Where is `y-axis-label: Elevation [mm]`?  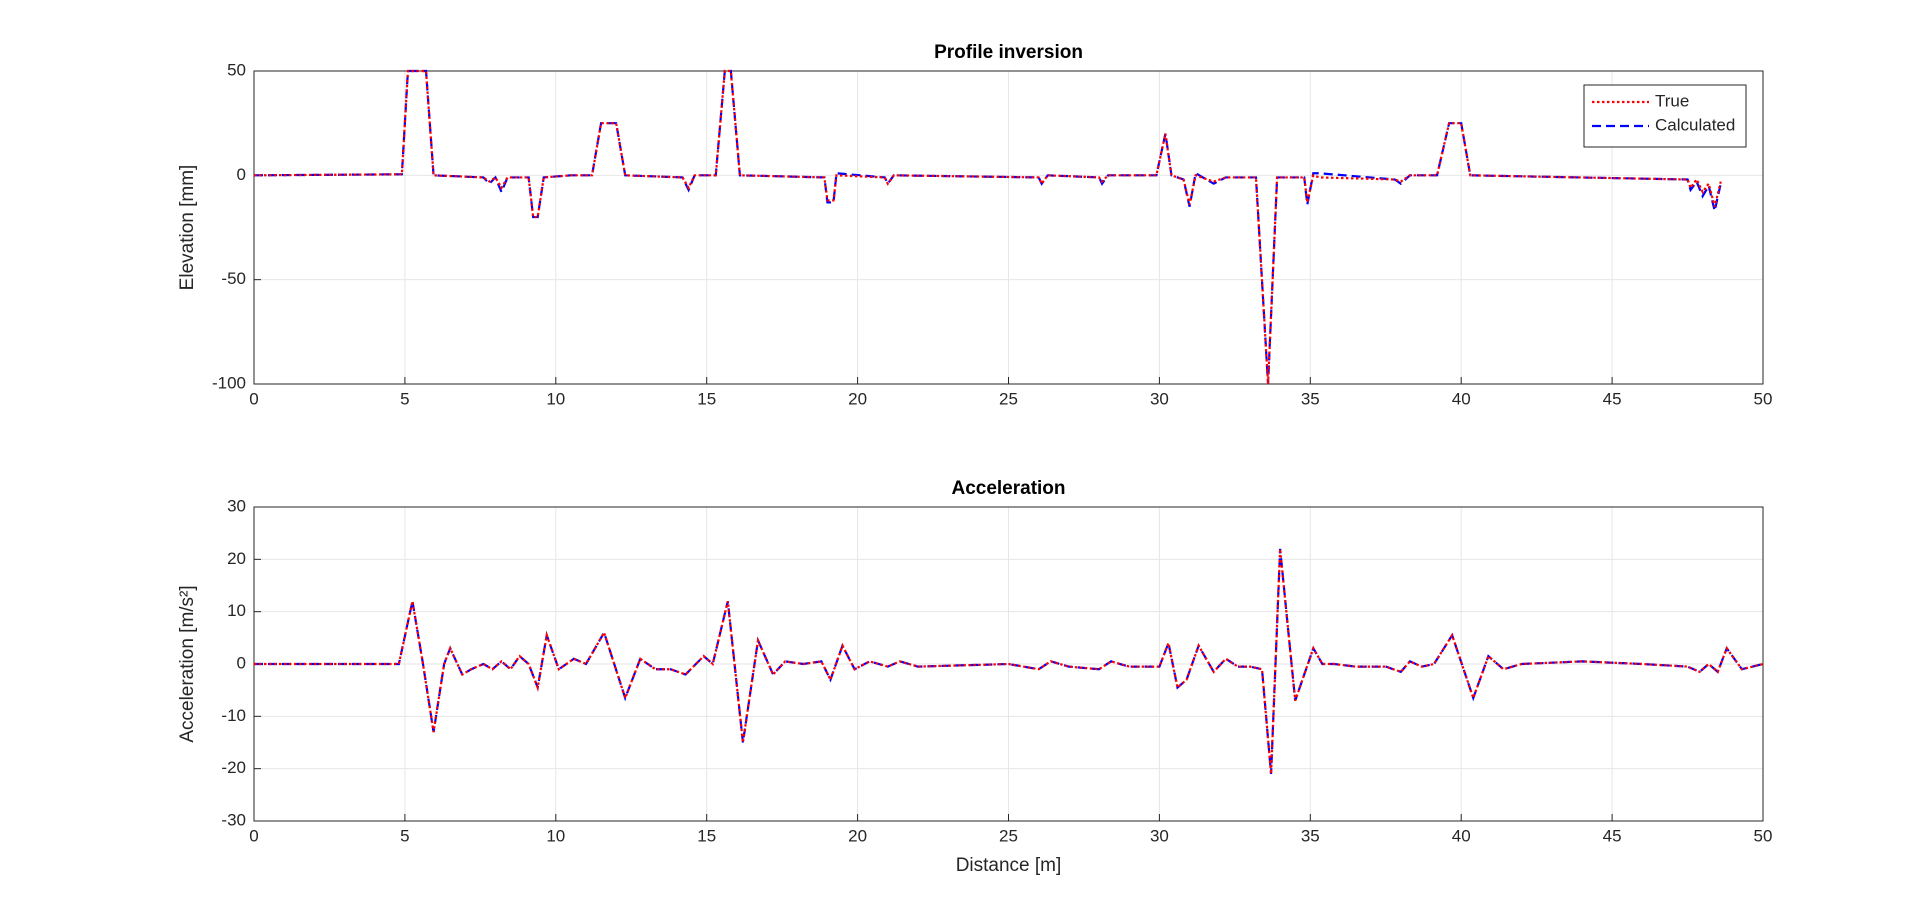 y-axis-label: Elevation [mm] is located at coordinates (187, 228).